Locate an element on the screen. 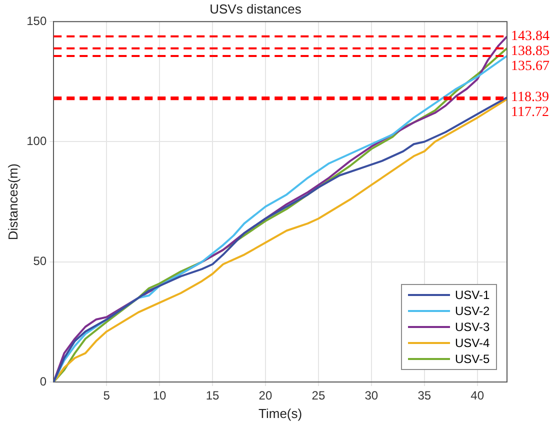 The height and width of the screenshot is (426, 559). y-tick-label: 150 is located at coordinates (36, 21).